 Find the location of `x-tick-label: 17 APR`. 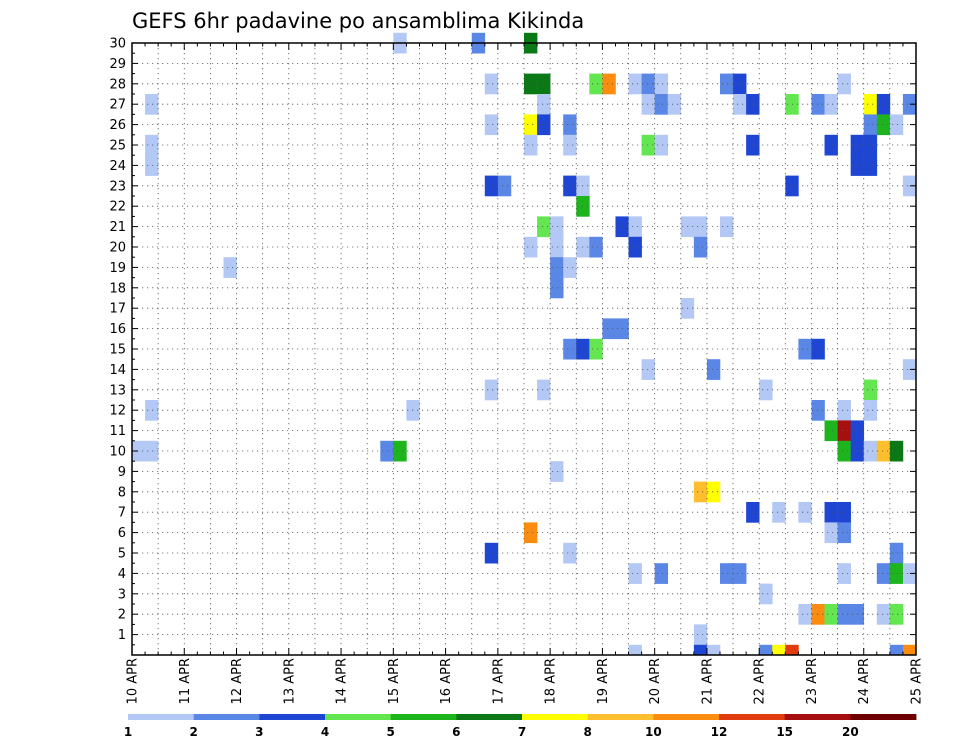

x-tick-label: 17 APR is located at coordinates (498, 681).